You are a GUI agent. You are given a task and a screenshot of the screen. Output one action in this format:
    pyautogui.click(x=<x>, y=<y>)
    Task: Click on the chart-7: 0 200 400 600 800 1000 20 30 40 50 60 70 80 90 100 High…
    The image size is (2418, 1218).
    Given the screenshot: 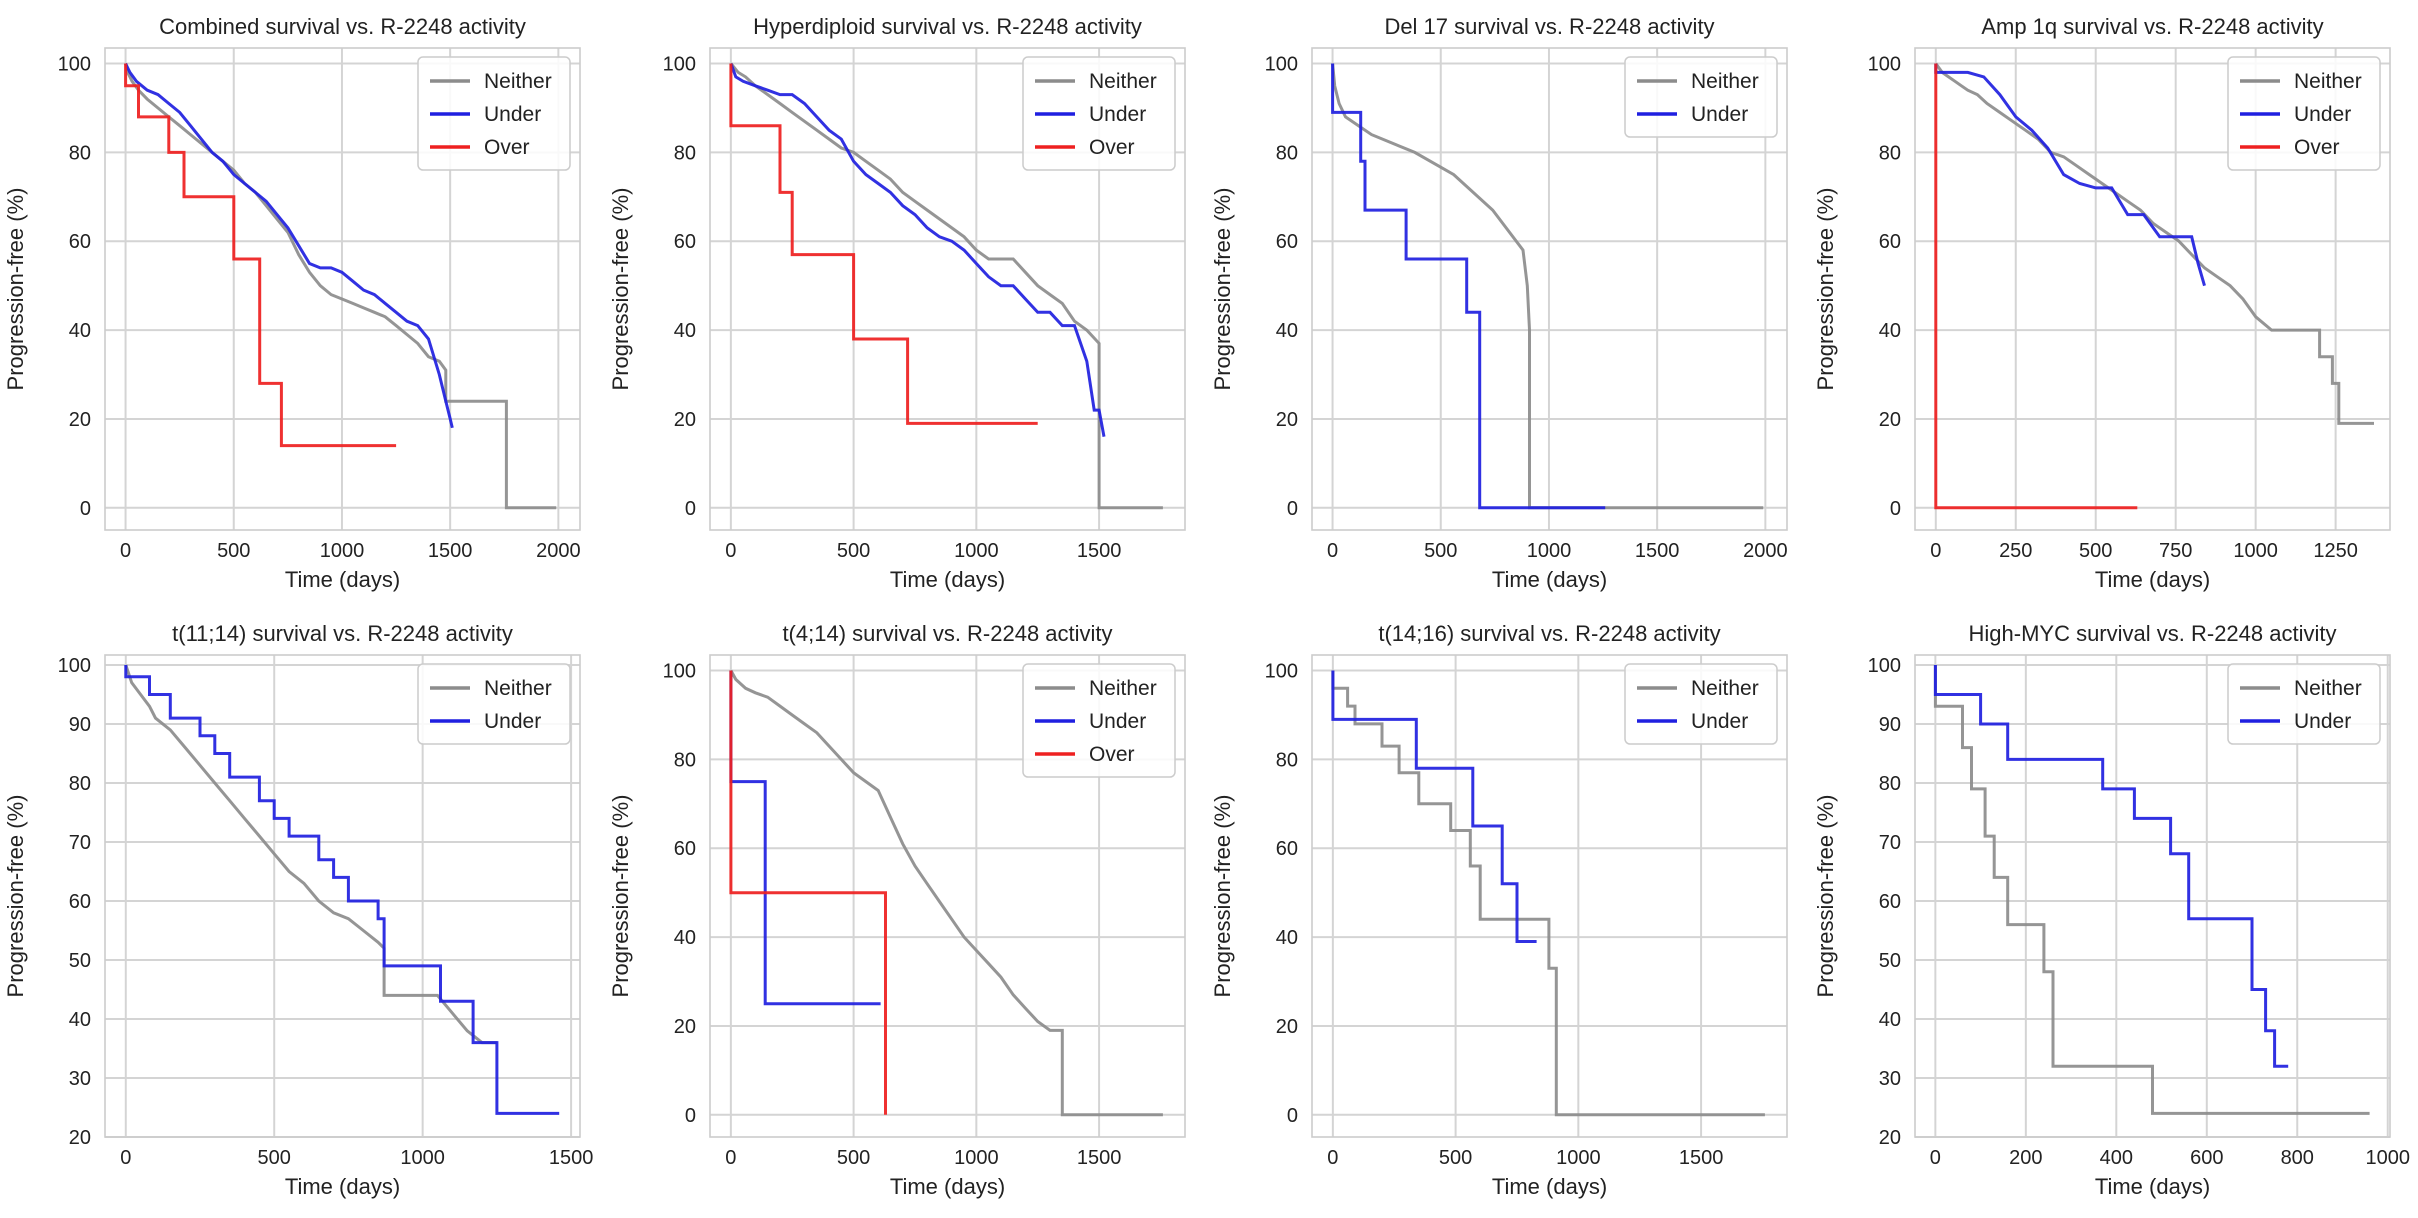 What is the action you would take?
    pyautogui.click(x=2111, y=910)
    